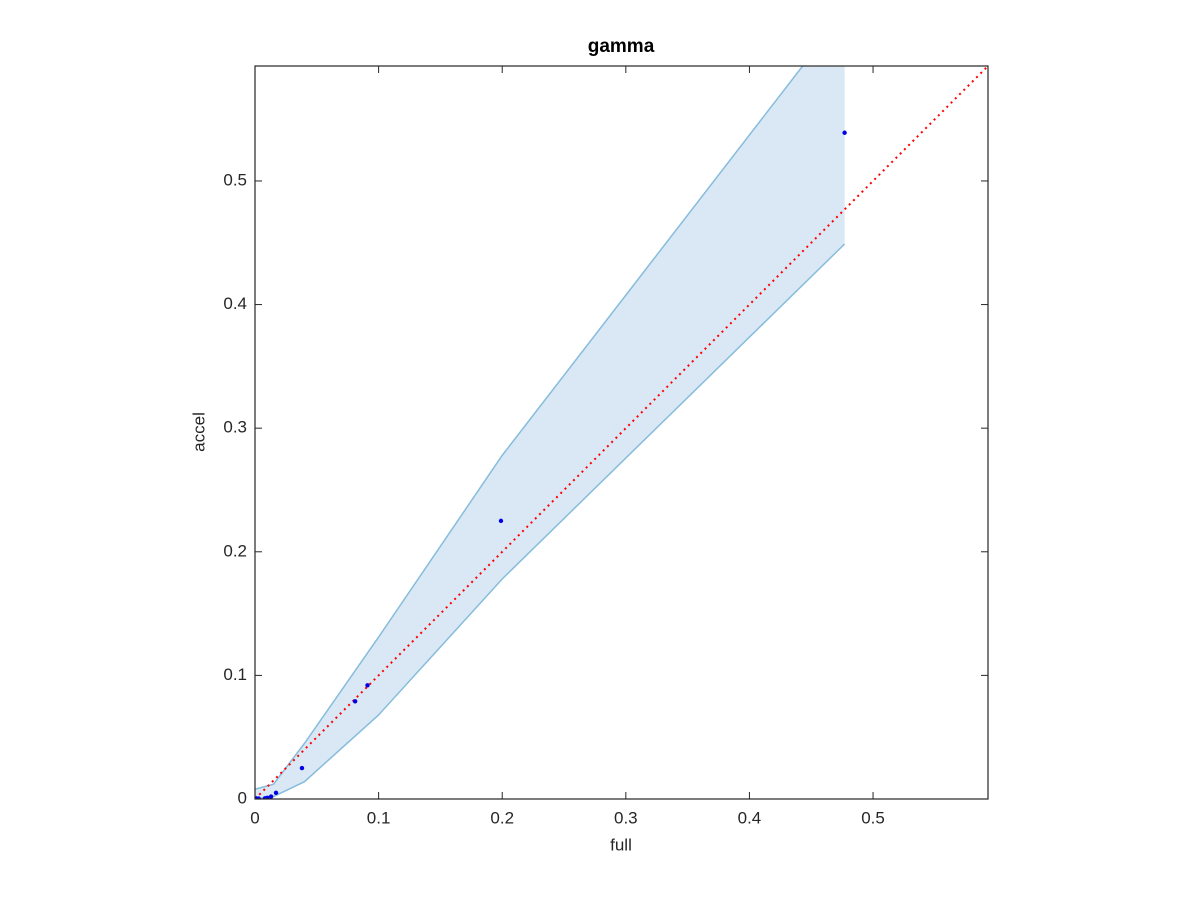 The width and height of the screenshot is (1200, 905). I want to click on y-tick-label: 0.5, so click(235, 179).